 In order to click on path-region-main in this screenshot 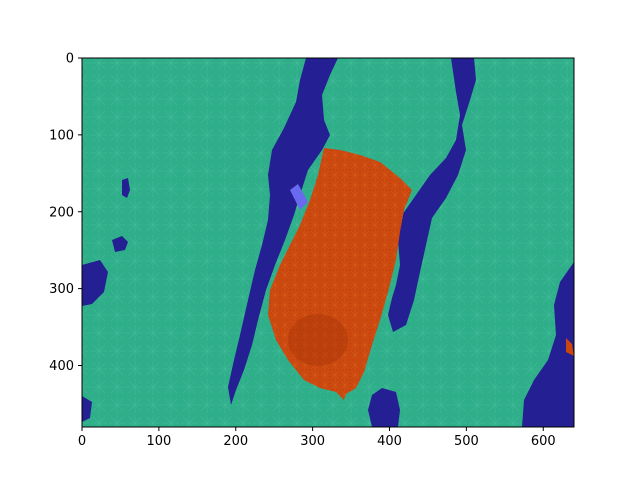, I will do `click(283, 231)`.